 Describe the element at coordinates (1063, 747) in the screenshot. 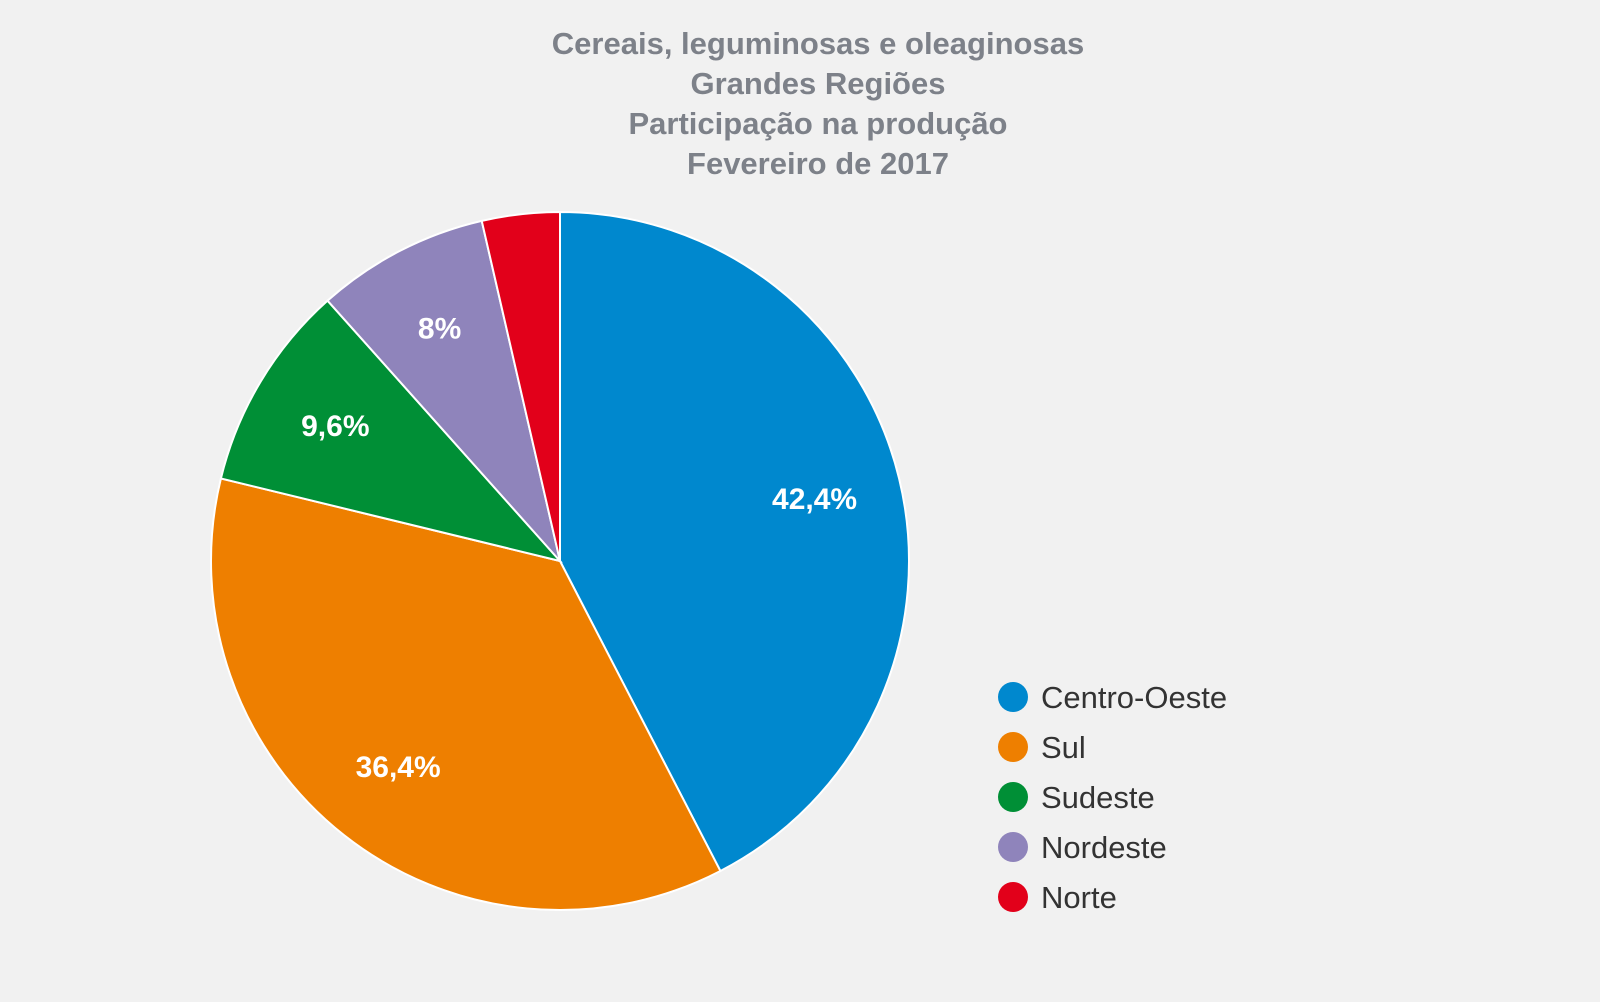

I see `legend-label: Sul` at that location.